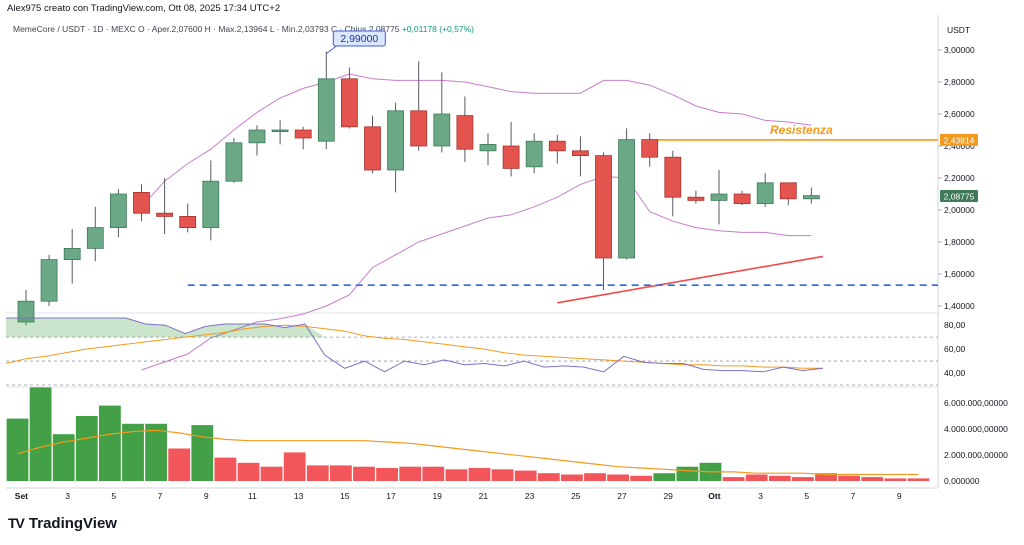 This screenshot has height=545, width=1024. What do you see at coordinates (959, 195) in the screenshot?
I see `last-price-tag` at bounding box center [959, 195].